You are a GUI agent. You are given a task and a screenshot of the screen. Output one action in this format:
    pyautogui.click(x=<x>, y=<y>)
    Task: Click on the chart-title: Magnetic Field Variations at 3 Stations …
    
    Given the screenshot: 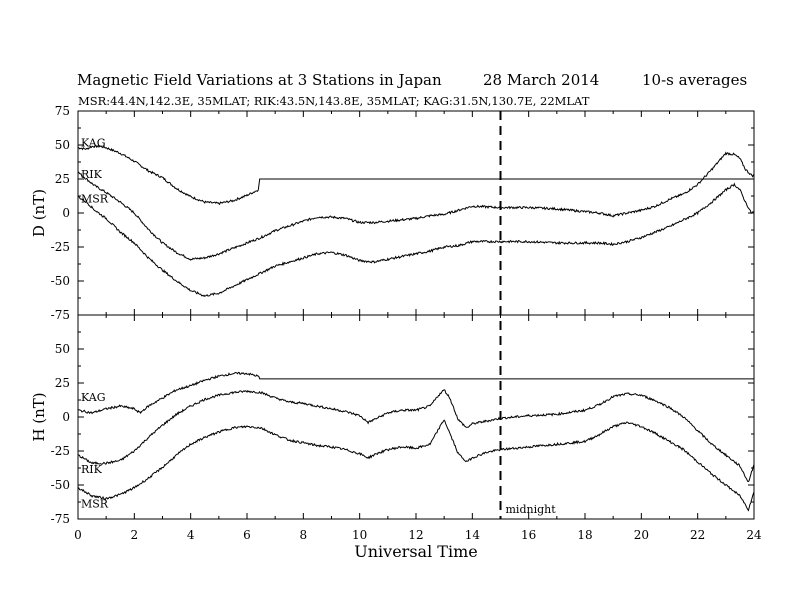 What is the action you would take?
    pyautogui.click(x=417, y=82)
    